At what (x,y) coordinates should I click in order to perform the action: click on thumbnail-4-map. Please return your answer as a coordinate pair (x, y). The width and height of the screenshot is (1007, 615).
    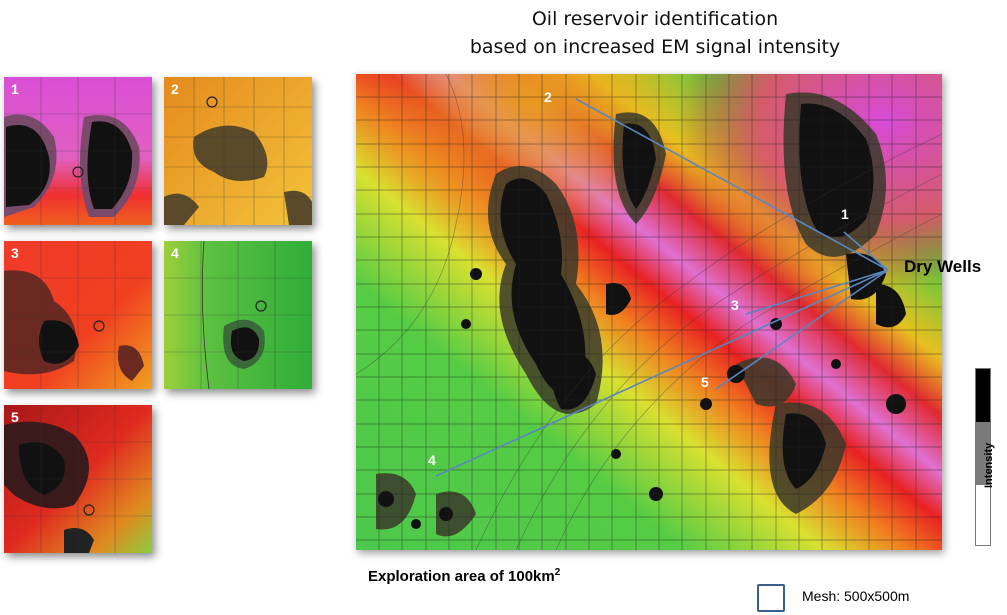
    Looking at the image, I should click on (238, 315).